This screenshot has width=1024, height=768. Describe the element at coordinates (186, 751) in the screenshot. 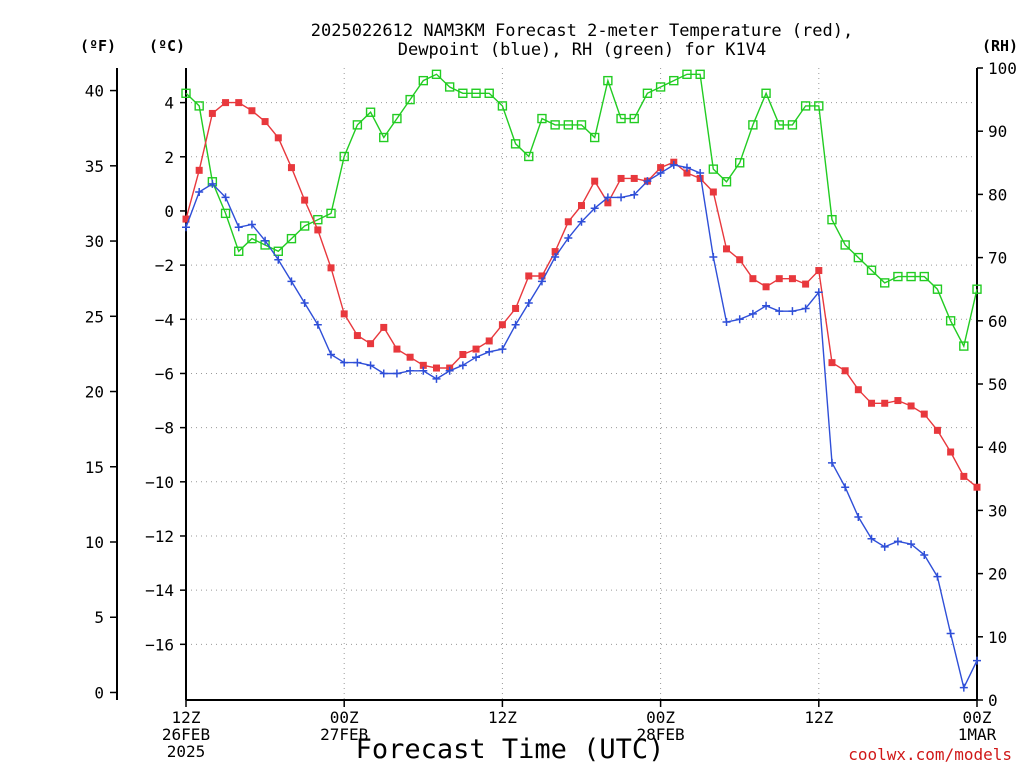

I see `time-tick-label: 2025` at that location.